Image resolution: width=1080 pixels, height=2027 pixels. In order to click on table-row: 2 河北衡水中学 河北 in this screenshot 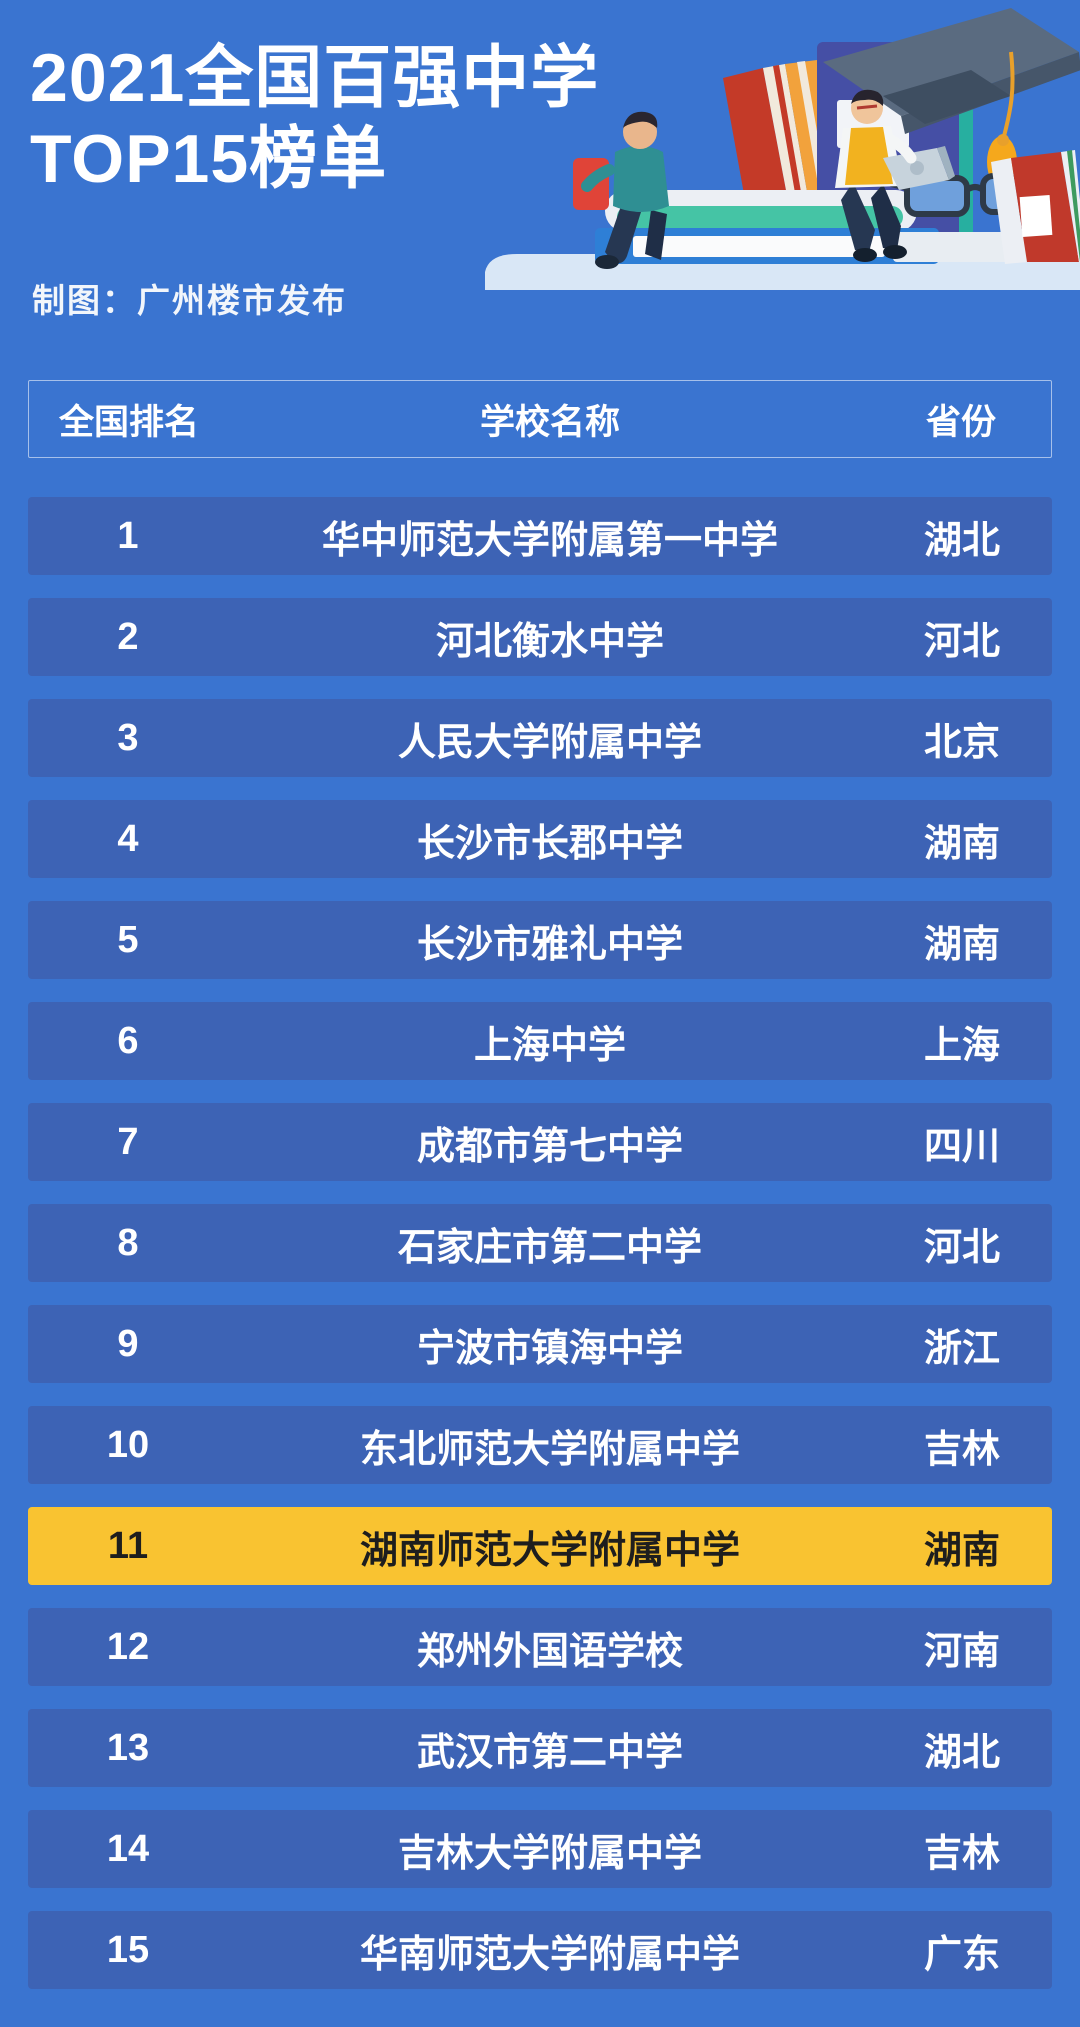, I will do `click(540, 637)`.